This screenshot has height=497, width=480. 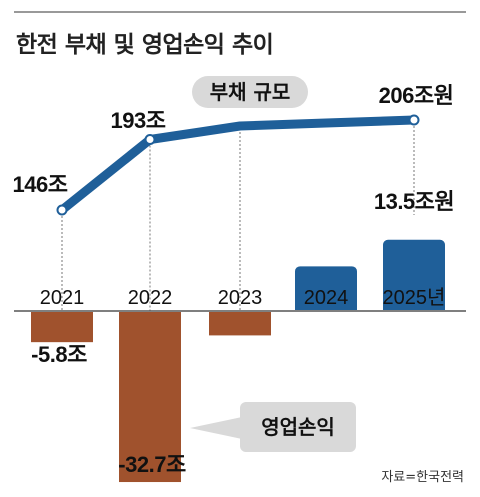 I want to click on debt-legend-label: 부채 규모, so click(x=250, y=92).